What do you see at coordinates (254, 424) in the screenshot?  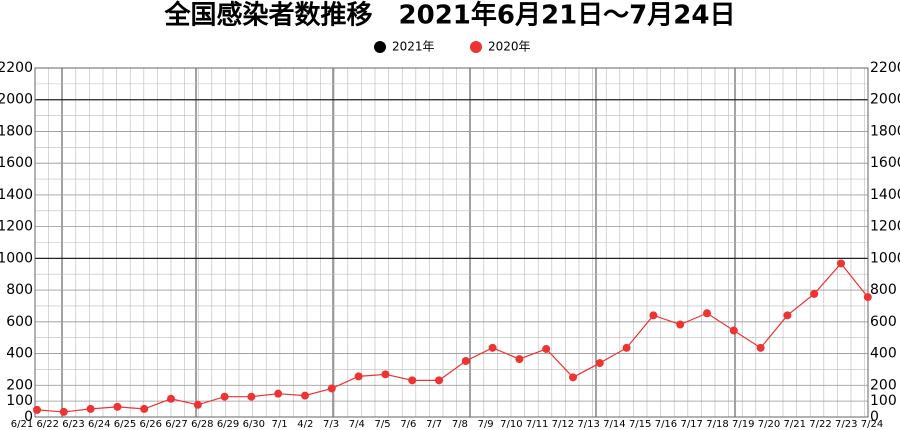 I see `x-tick-label: 6/30` at bounding box center [254, 424].